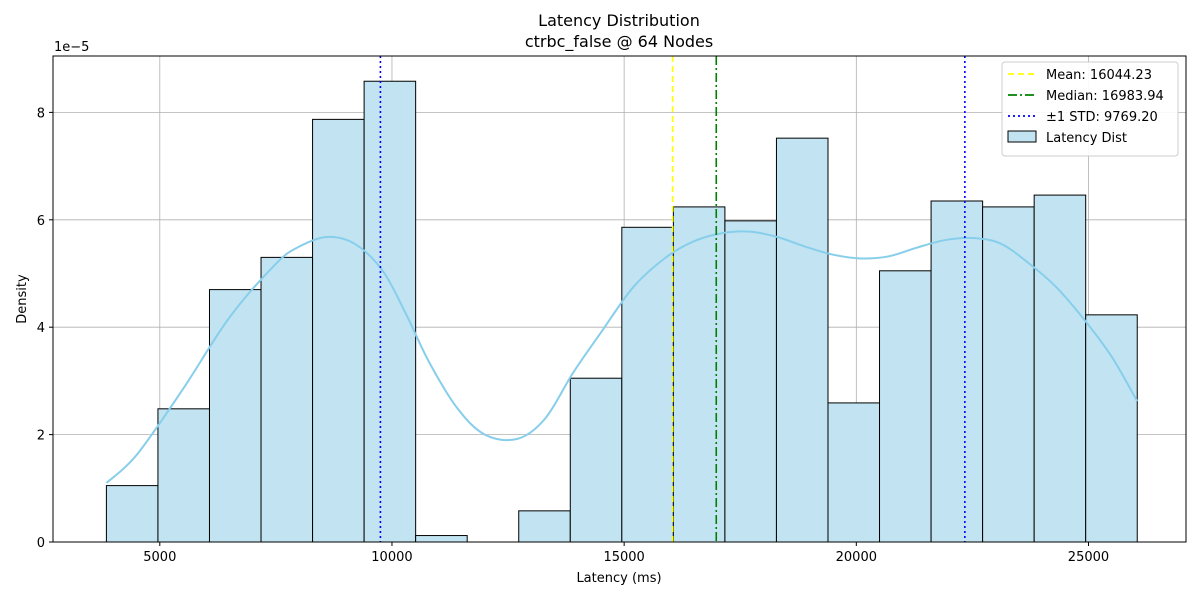 Image resolution: width=1200 pixels, height=600 pixels. I want to click on legend-label: Latency Dist, so click(1086, 138).